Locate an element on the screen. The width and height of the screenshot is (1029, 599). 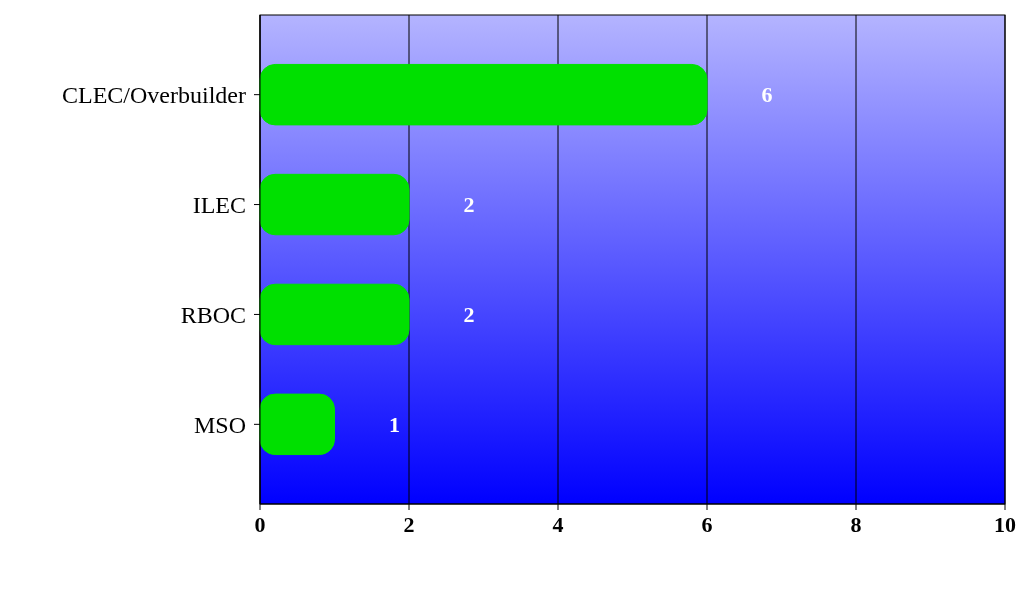
x-tick-label: 8 is located at coordinates (856, 524).